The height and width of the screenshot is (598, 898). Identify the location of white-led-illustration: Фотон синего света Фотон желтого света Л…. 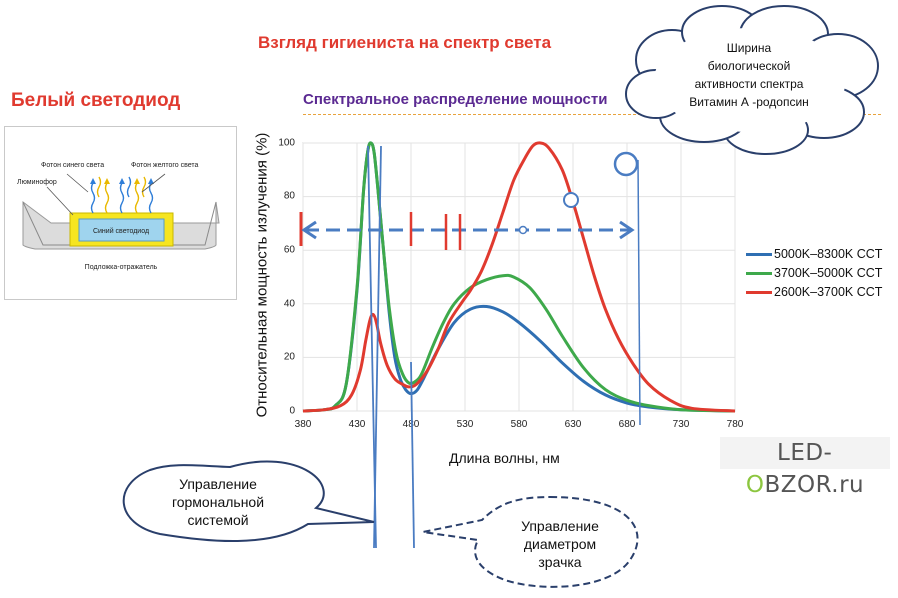
(118, 216).